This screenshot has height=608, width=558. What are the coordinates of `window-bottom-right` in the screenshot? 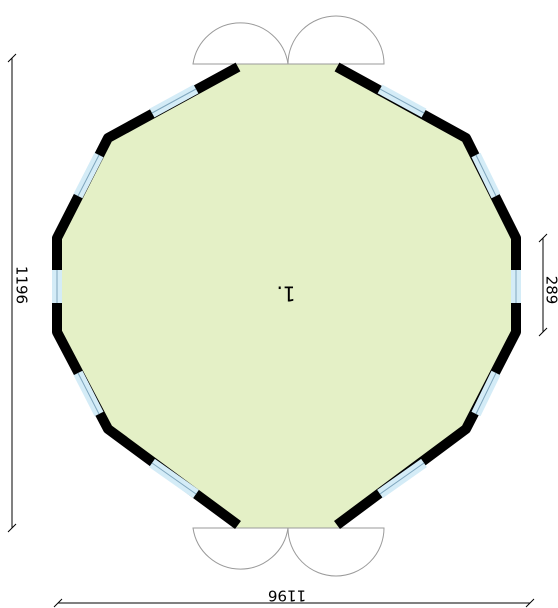 It's located at (402, 478).